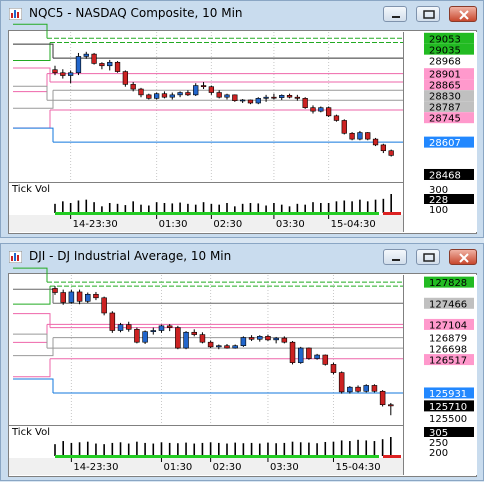 This screenshot has height=482, width=484. I want to click on close-icon, so click(464, 258).